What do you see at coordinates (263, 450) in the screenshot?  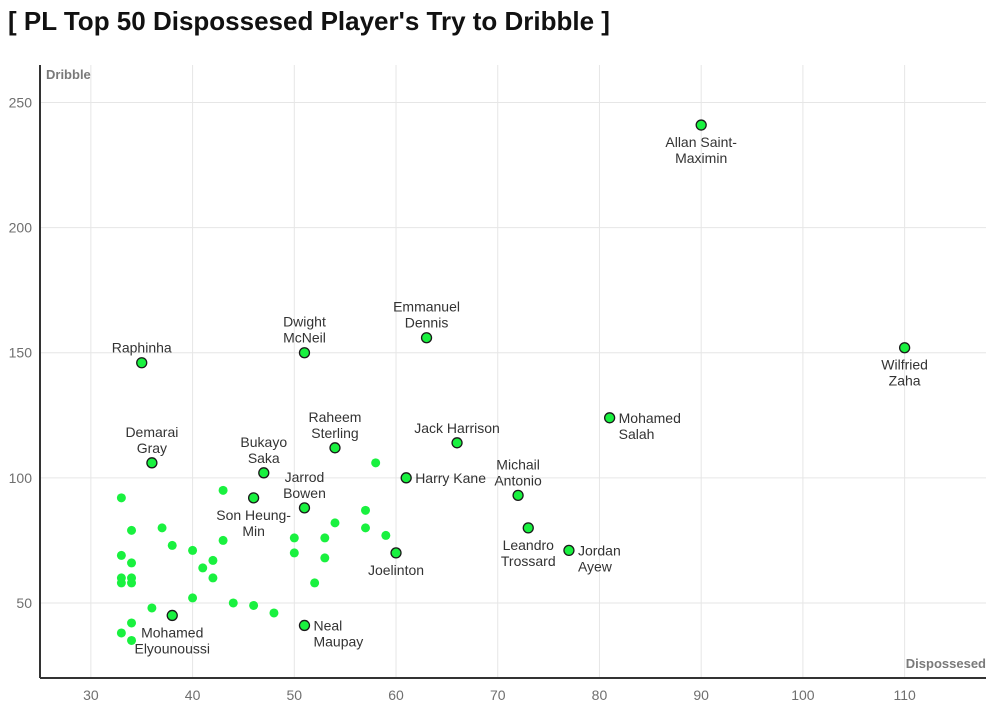 I see `point-label: Bukayo Saka` at bounding box center [263, 450].